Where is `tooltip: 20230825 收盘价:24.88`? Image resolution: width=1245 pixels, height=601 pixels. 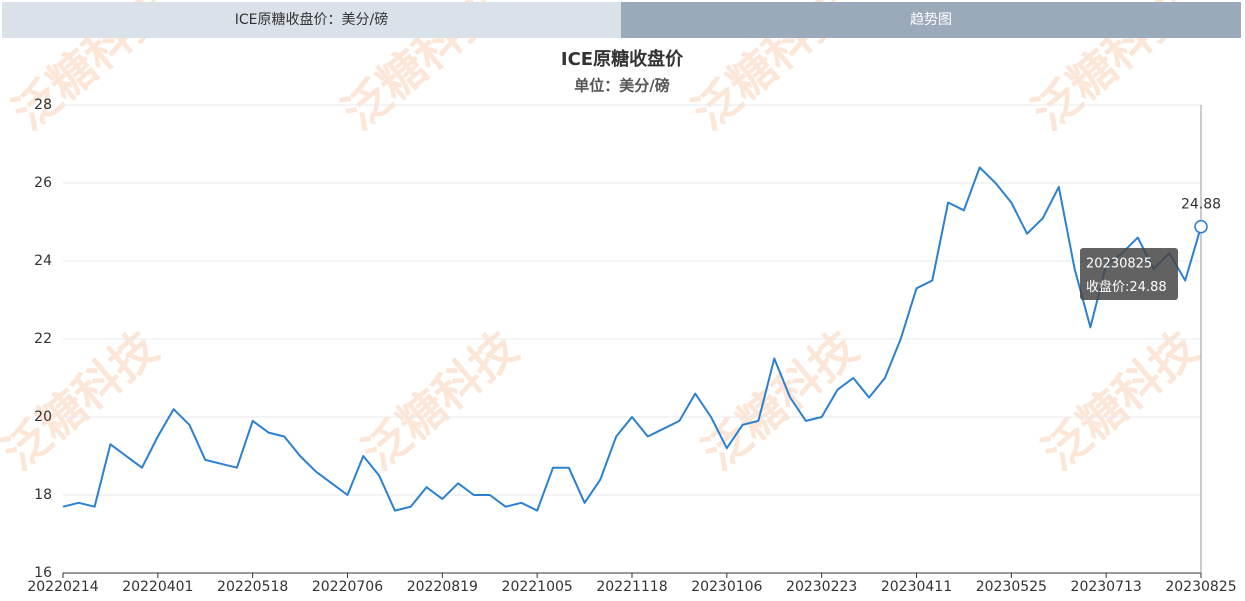 tooltip: 20230825 收盘价:24.88 is located at coordinates (1129, 274).